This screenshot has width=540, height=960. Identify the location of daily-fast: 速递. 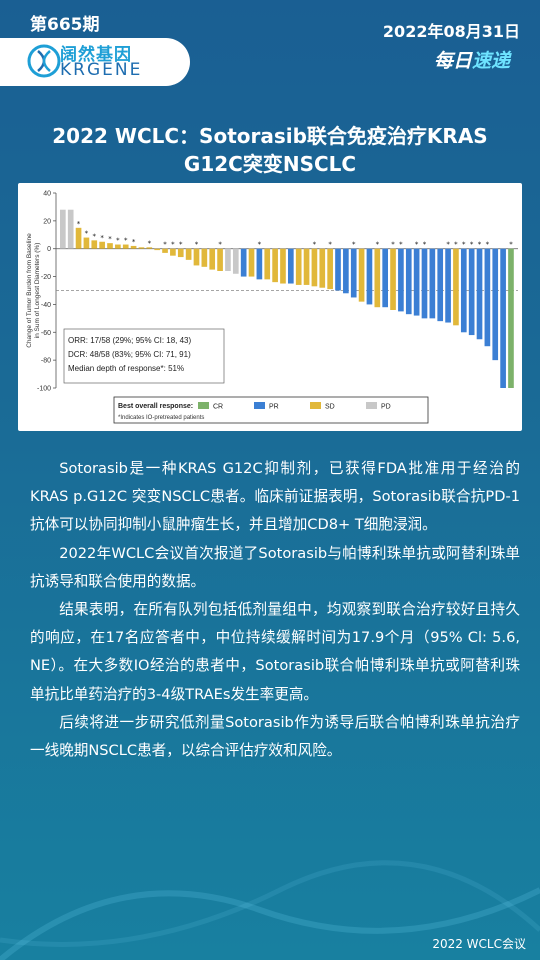
(490, 61).